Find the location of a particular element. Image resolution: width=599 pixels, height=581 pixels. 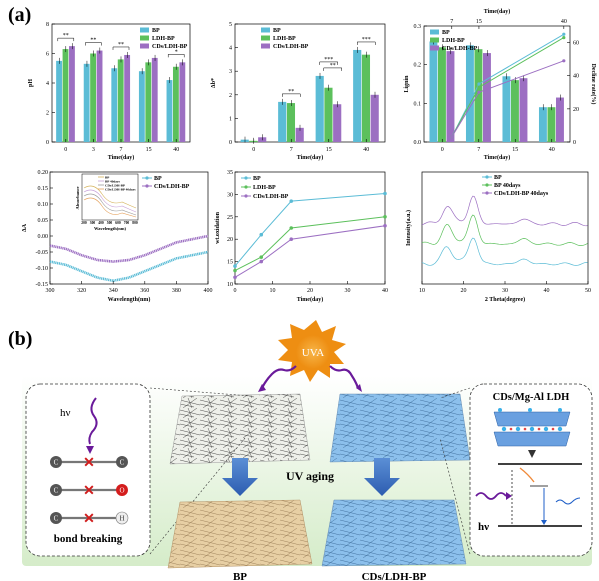

atom-c-1b-label: C is located at coordinates (122, 463).